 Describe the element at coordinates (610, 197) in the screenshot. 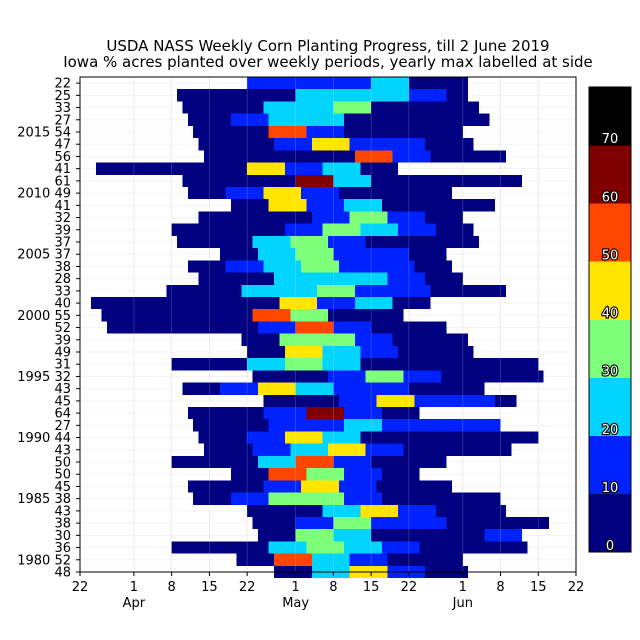

I see `colorbar-tick-label: 60` at that location.